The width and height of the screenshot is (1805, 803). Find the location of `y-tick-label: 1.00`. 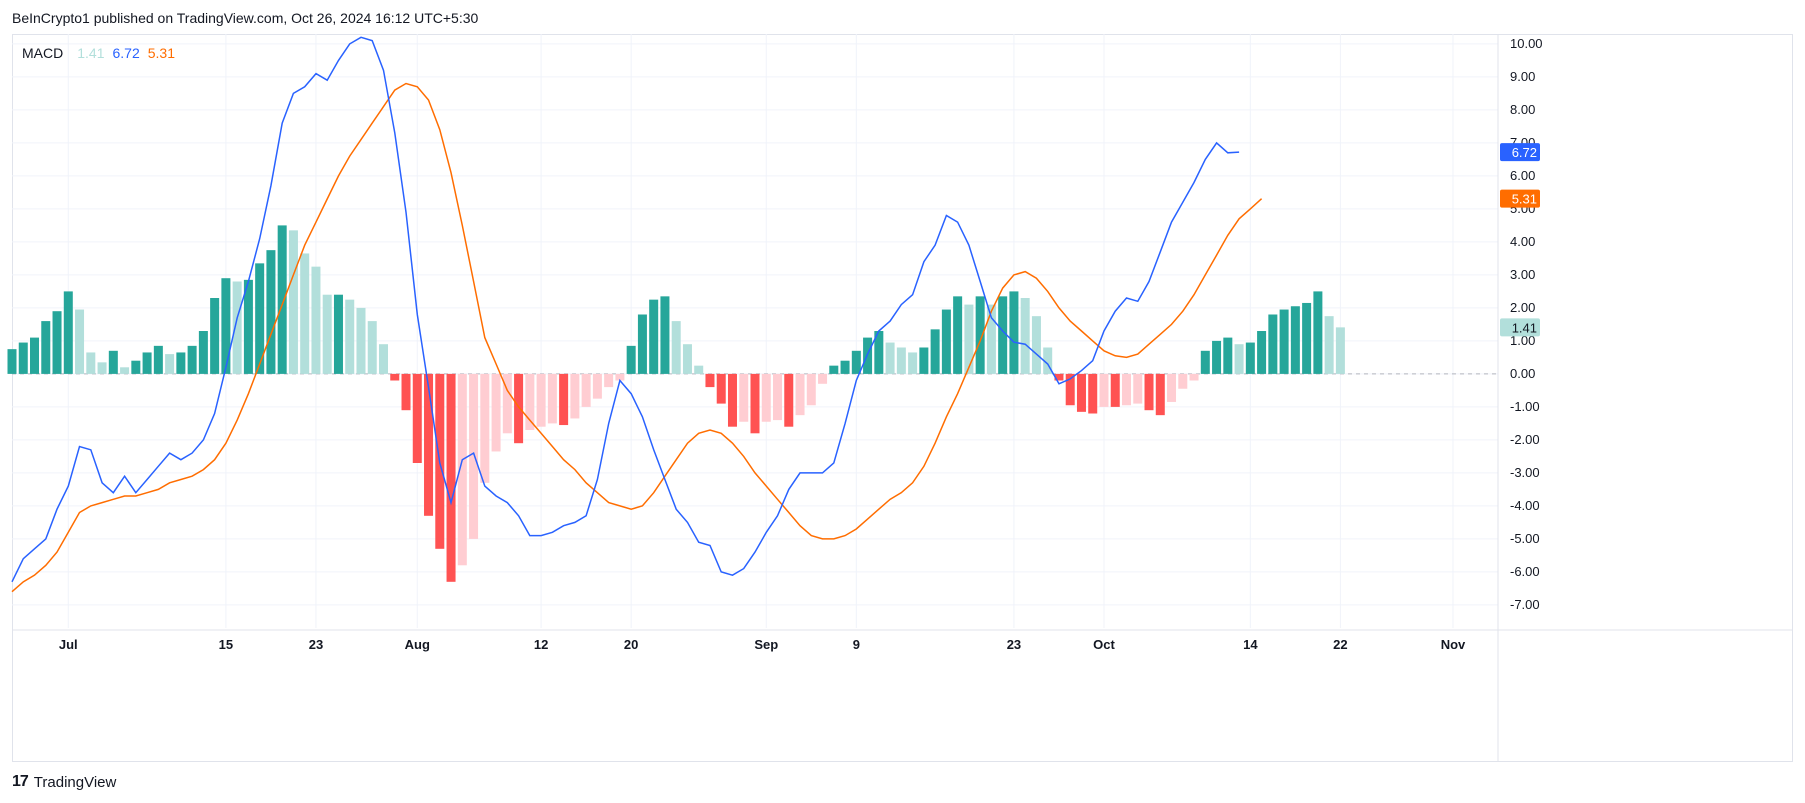

y-tick-label: 1.00 is located at coordinates (1522, 340).